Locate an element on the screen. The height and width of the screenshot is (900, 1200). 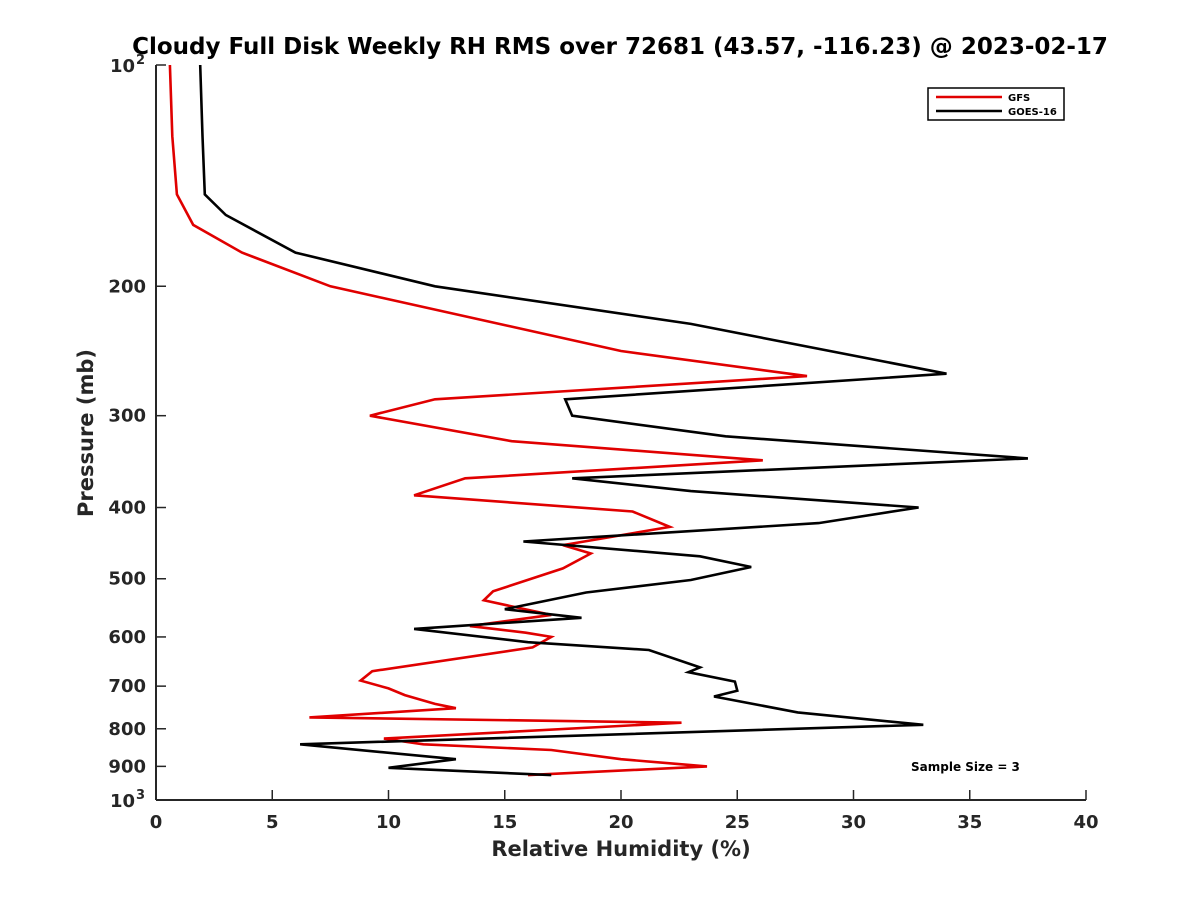
x-tick-label: 5 is located at coordinates (272, 822).